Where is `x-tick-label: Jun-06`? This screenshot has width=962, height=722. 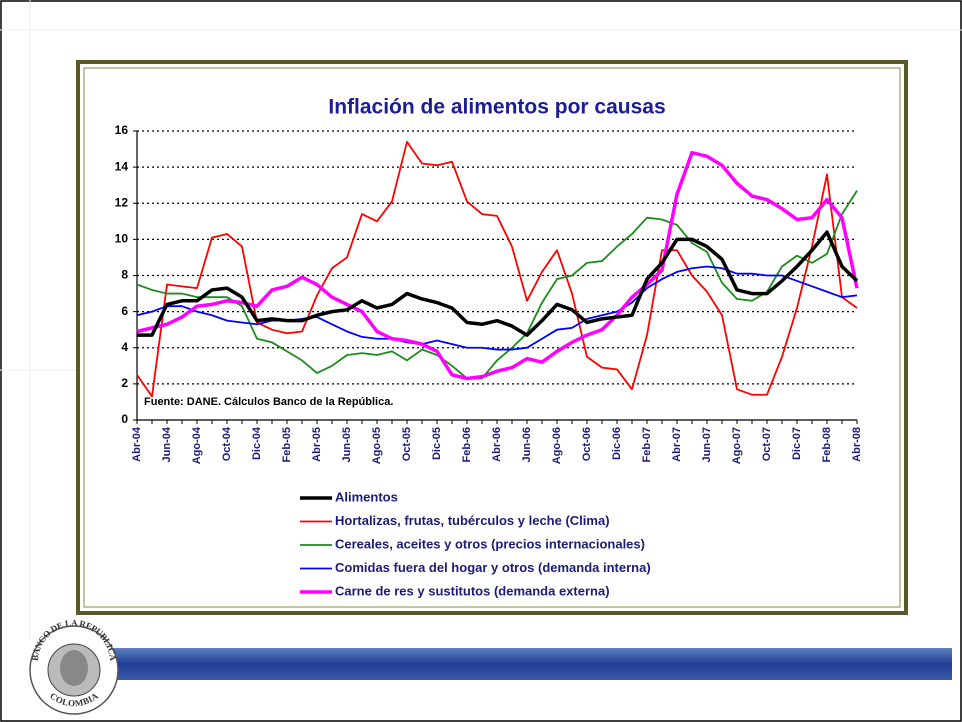 x-tick-label: Jun-06 is located at coordinates (527, 444).